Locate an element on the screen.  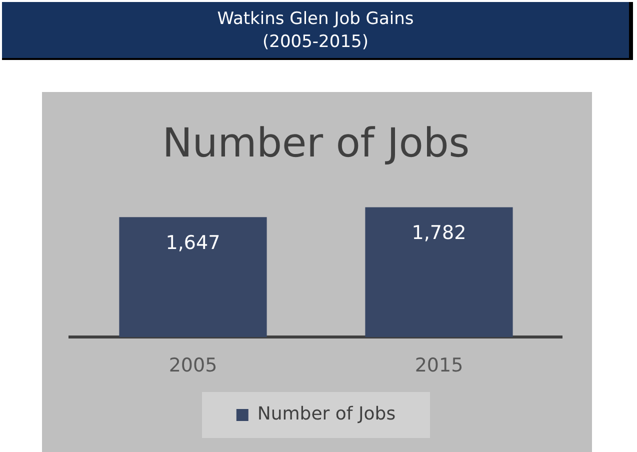
chart-subtitle: Number of Jobs is located at coordinates (316, 143).